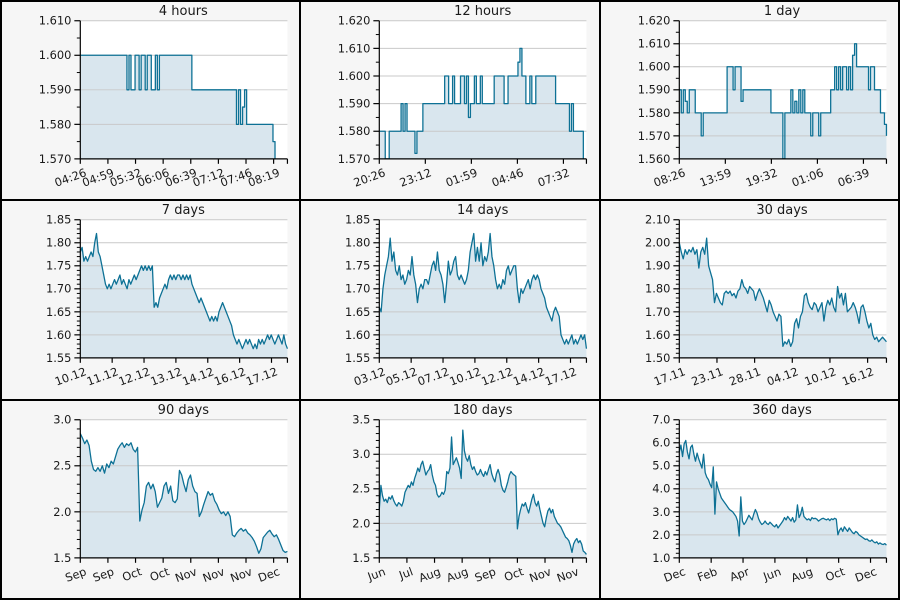  What do you see at coordinates (62, 465) in the screenshot?
I see `svg-text: 2.5` at bounding box center [62, 465].